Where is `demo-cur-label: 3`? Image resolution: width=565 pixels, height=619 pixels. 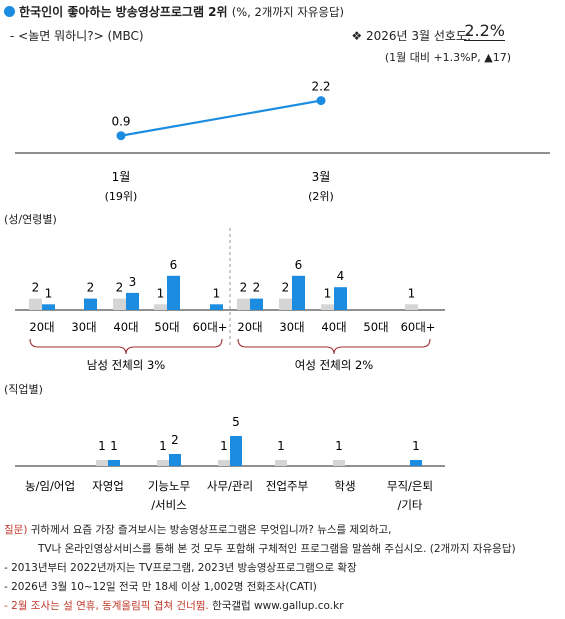 demo-cur-label: 3 is located at coordinates (133, 282).